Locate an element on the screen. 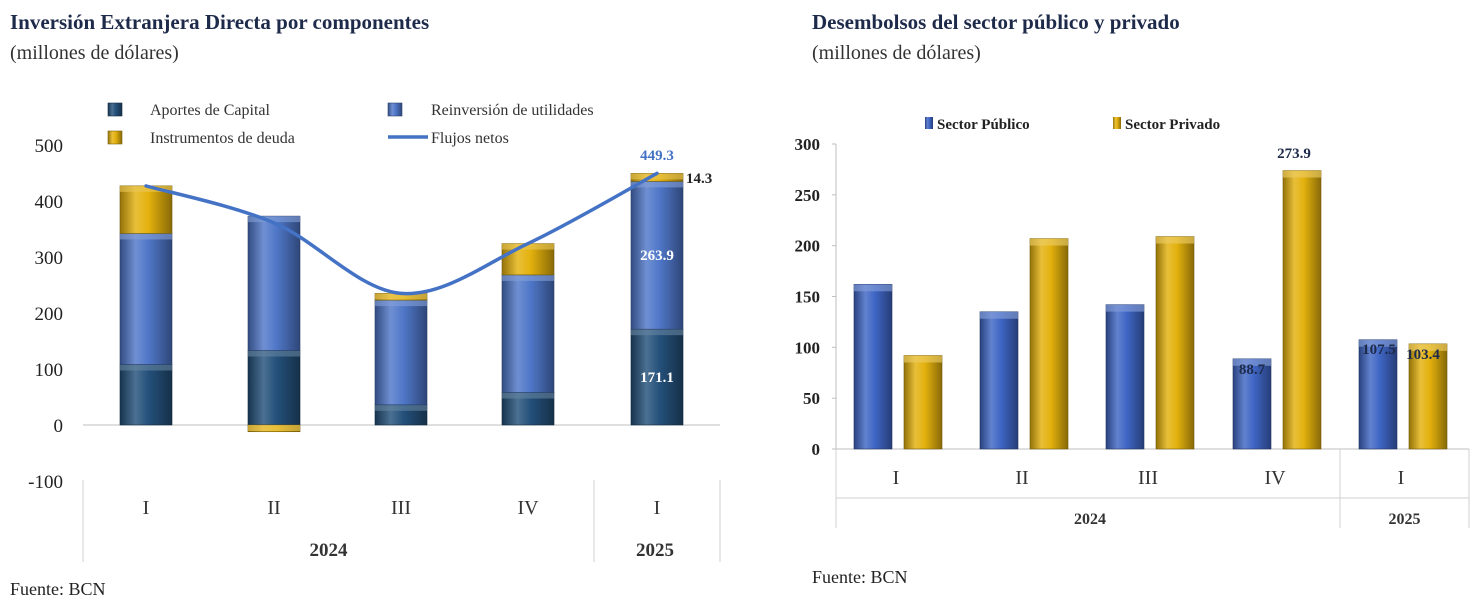  y-tick-label: 150 is located at coordinates (808, 297).